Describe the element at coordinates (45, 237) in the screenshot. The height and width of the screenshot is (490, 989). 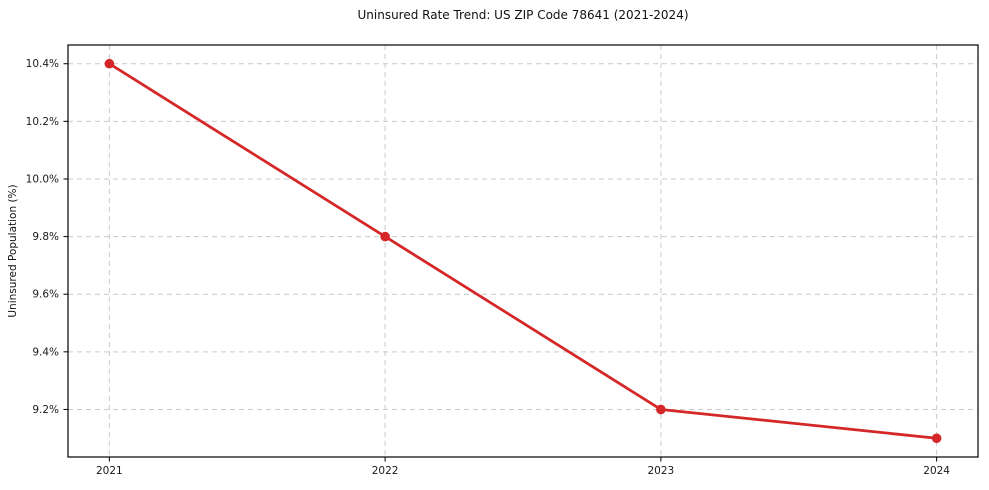
I see `y-tick-label: 9.8%` at that location.